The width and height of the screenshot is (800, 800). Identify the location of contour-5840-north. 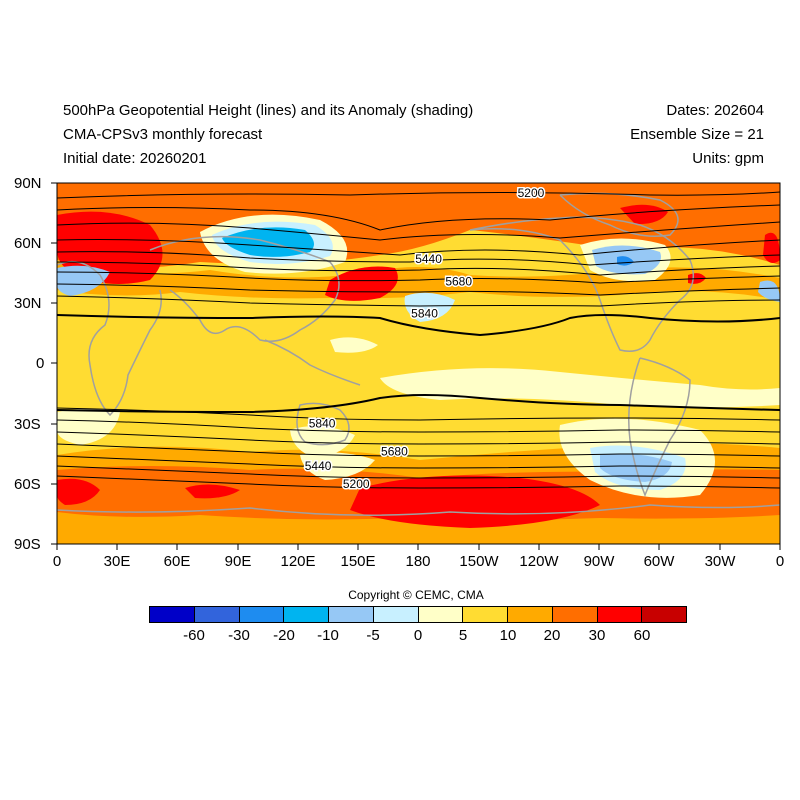
(418, 325).